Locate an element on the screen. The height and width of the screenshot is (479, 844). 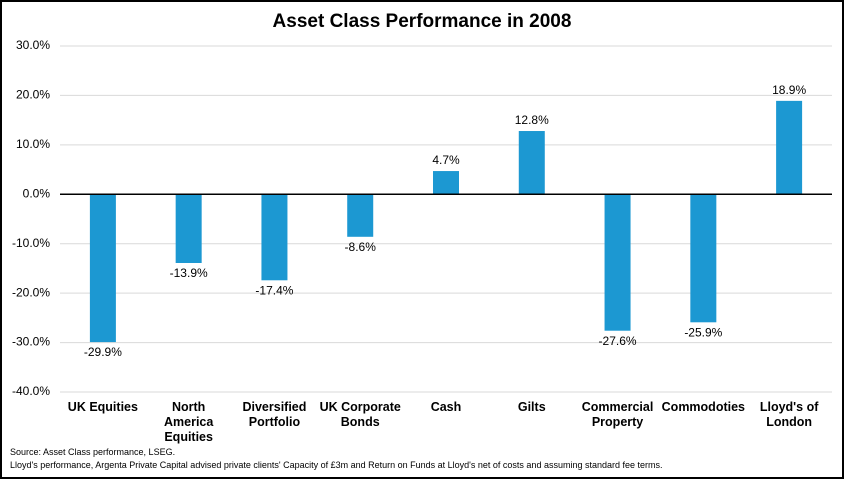
x-tick-label: Gilts is located at coordinates (531, 407).